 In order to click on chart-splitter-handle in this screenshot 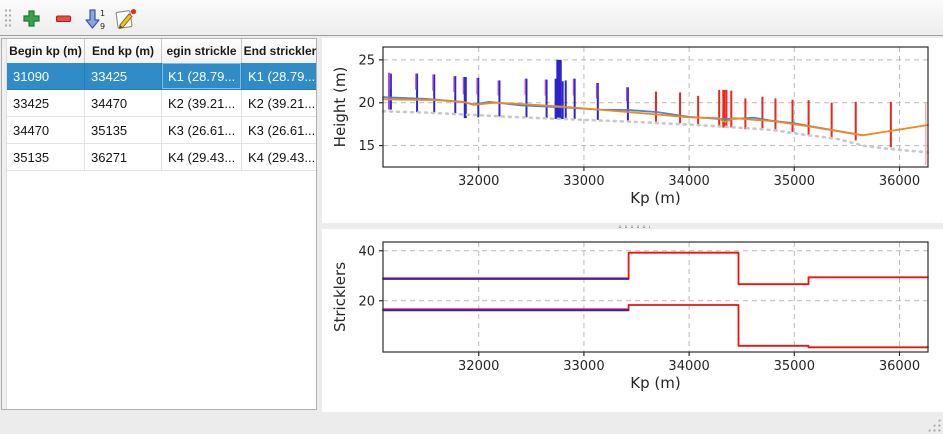, I will do `click(632, 226)`.